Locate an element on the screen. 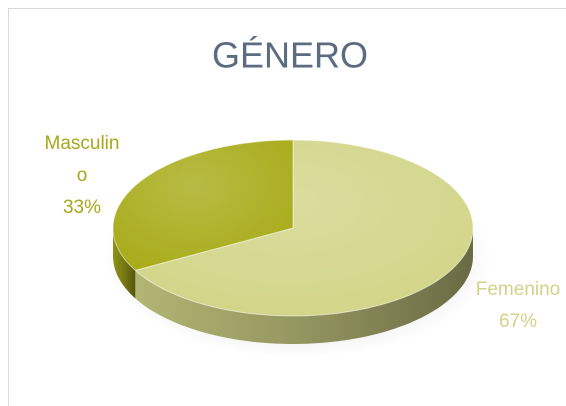  slice-label: Masculino 33% is located at coordinates (82, 176).